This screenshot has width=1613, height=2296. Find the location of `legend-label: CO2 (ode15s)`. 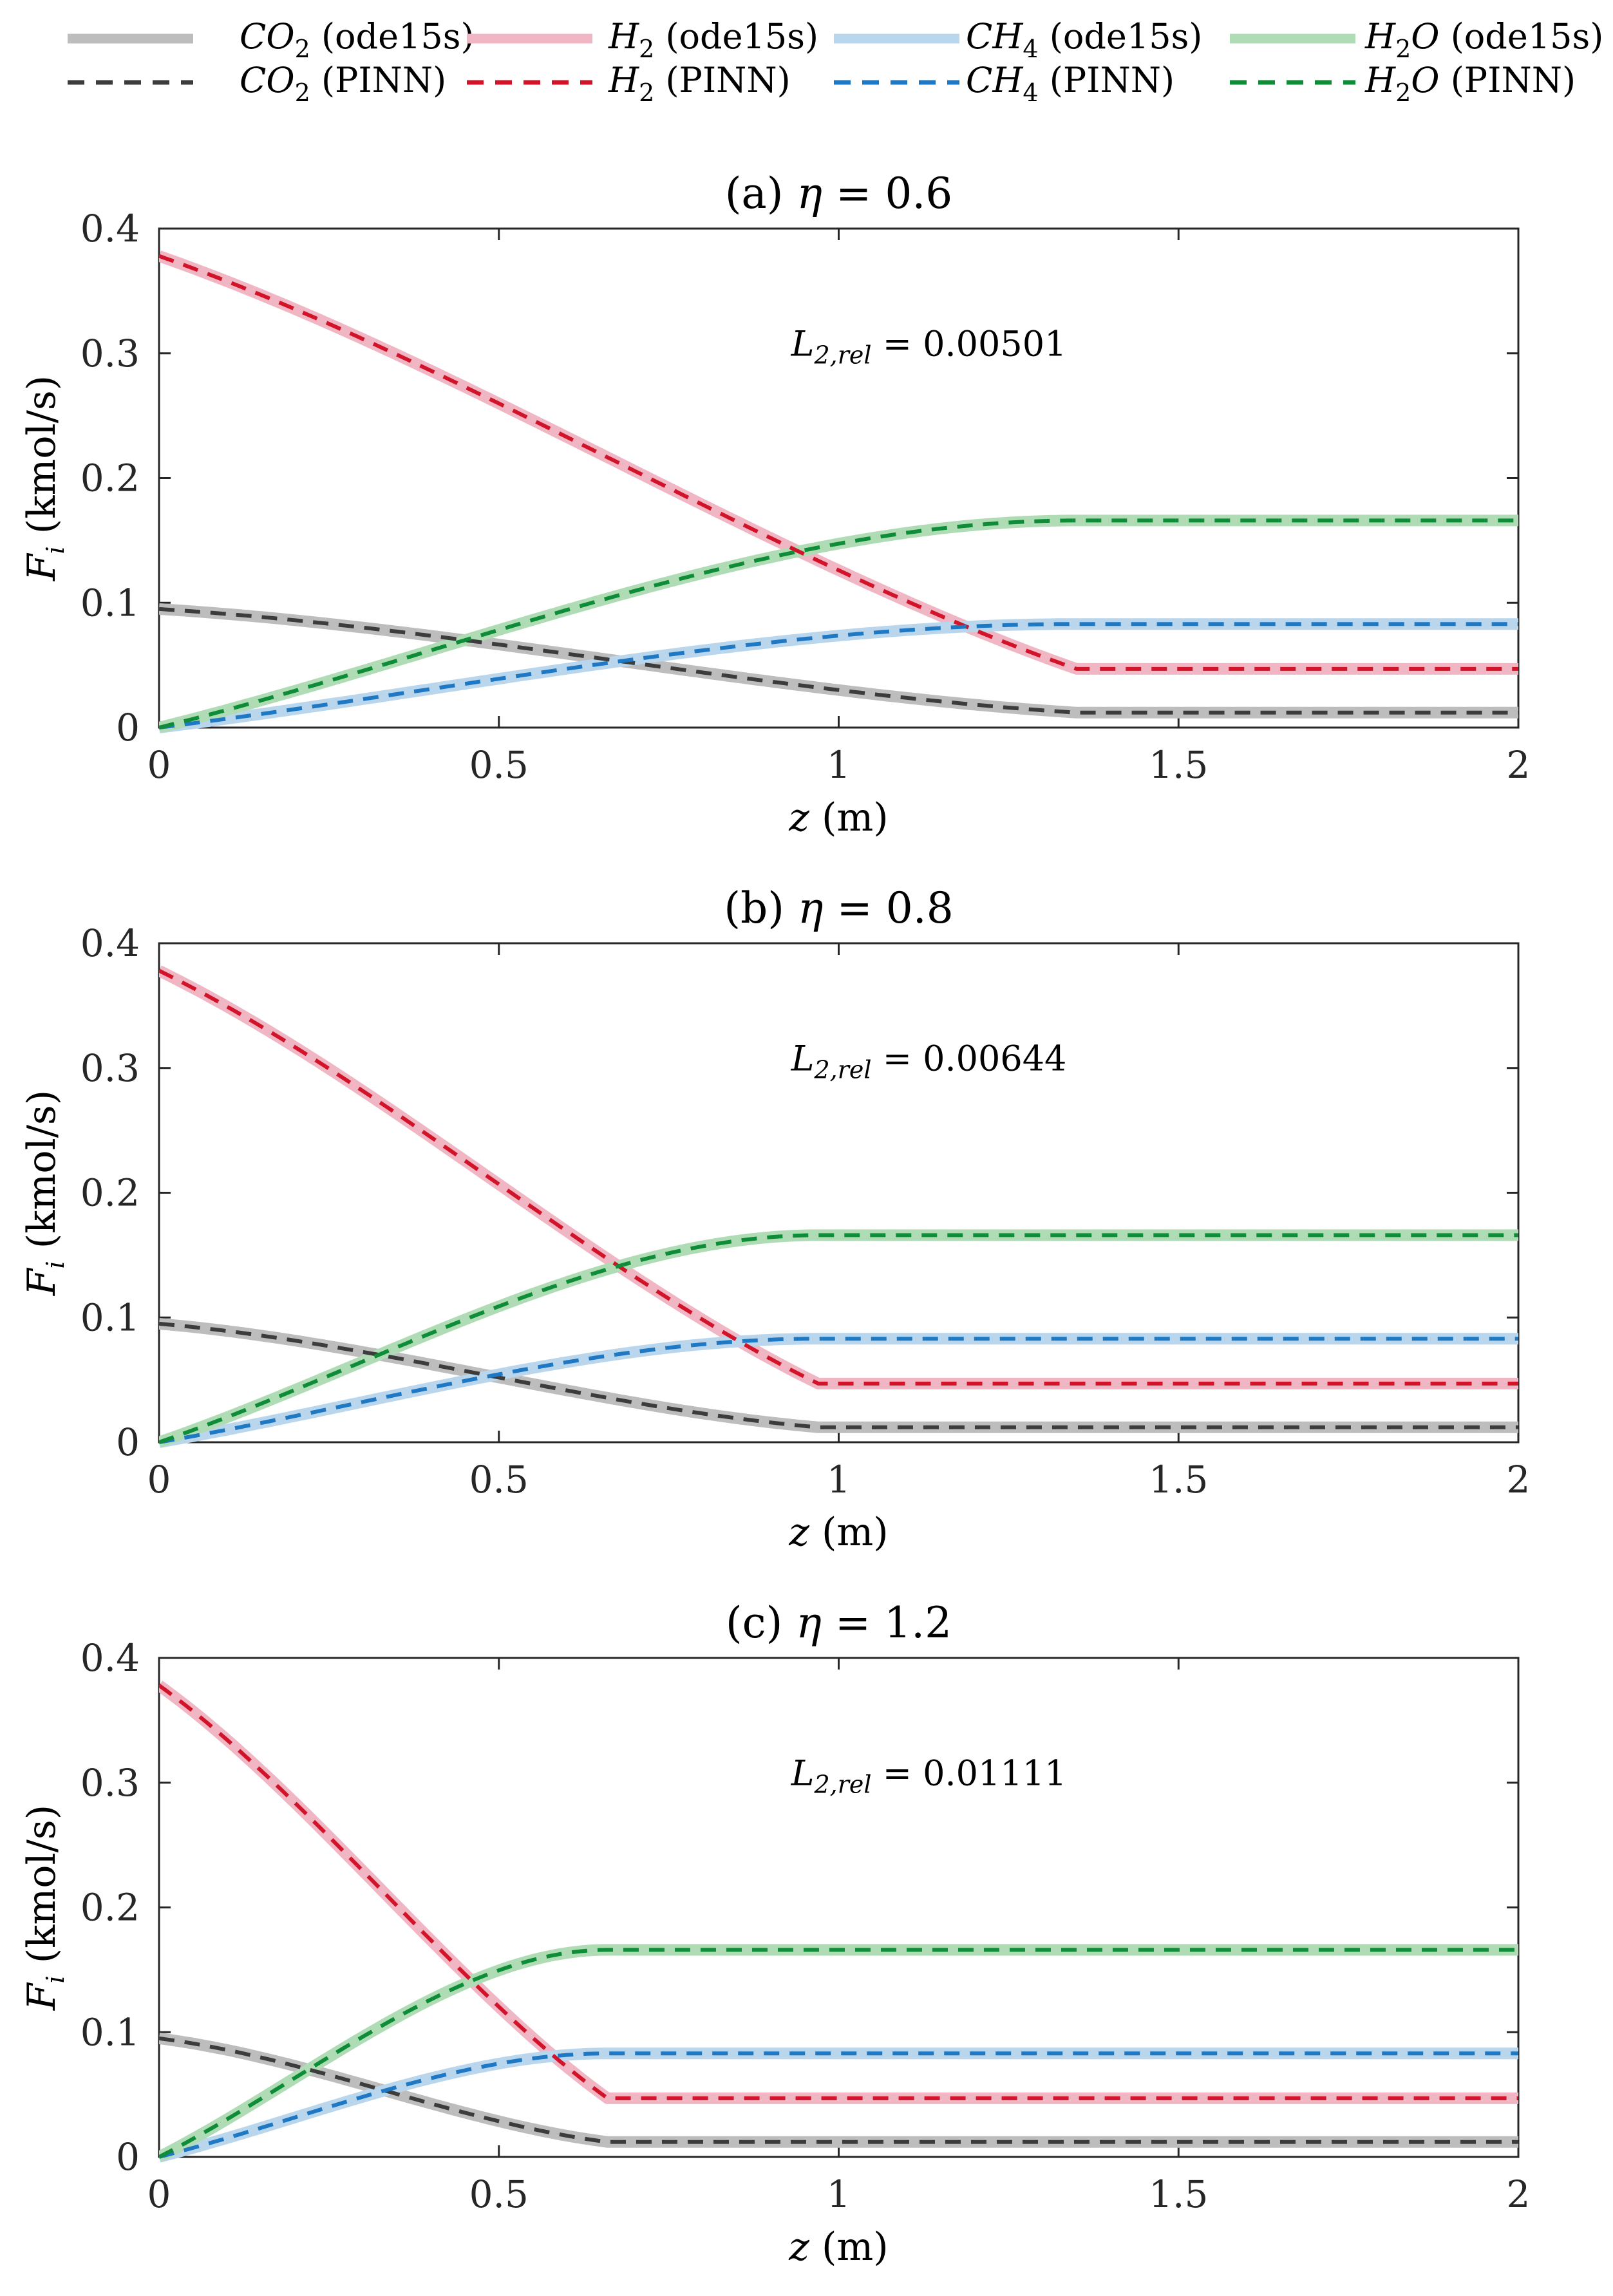

legend-label: CO2 (ode15s) is located at coordinates (358, 39).